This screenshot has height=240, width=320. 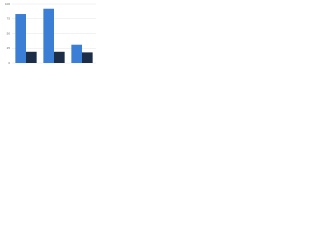 What do you see at coordinates (9, 33) in the screenshot?
I see `y-tick-label: 50` at bounding box center [9, 33].